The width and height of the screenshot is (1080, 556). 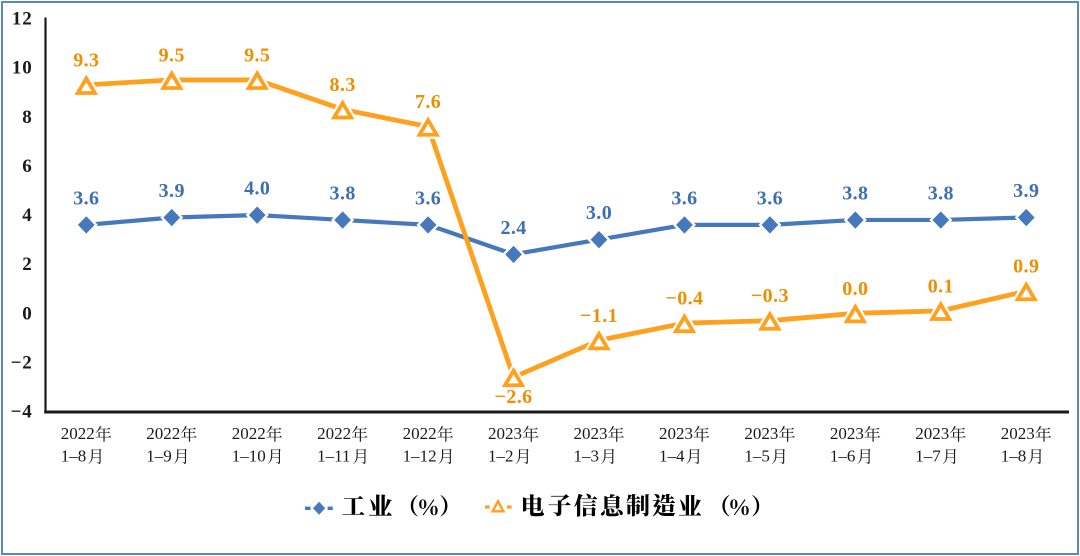 I want to click on svg-text: 1–6, so click(x=843, y=456).